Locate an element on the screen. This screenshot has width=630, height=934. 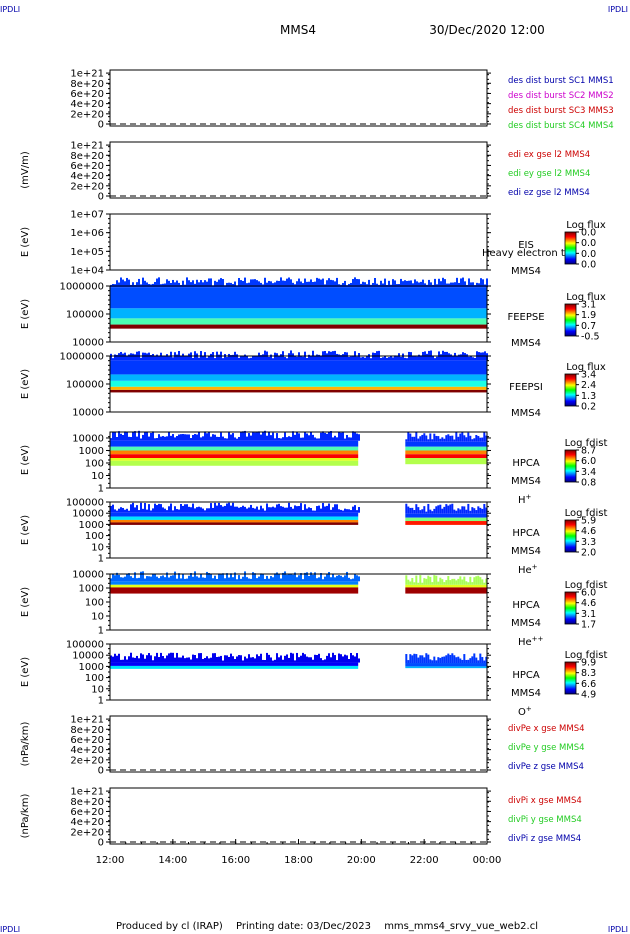
species-label: O+ is located at coordinates (525, 711).